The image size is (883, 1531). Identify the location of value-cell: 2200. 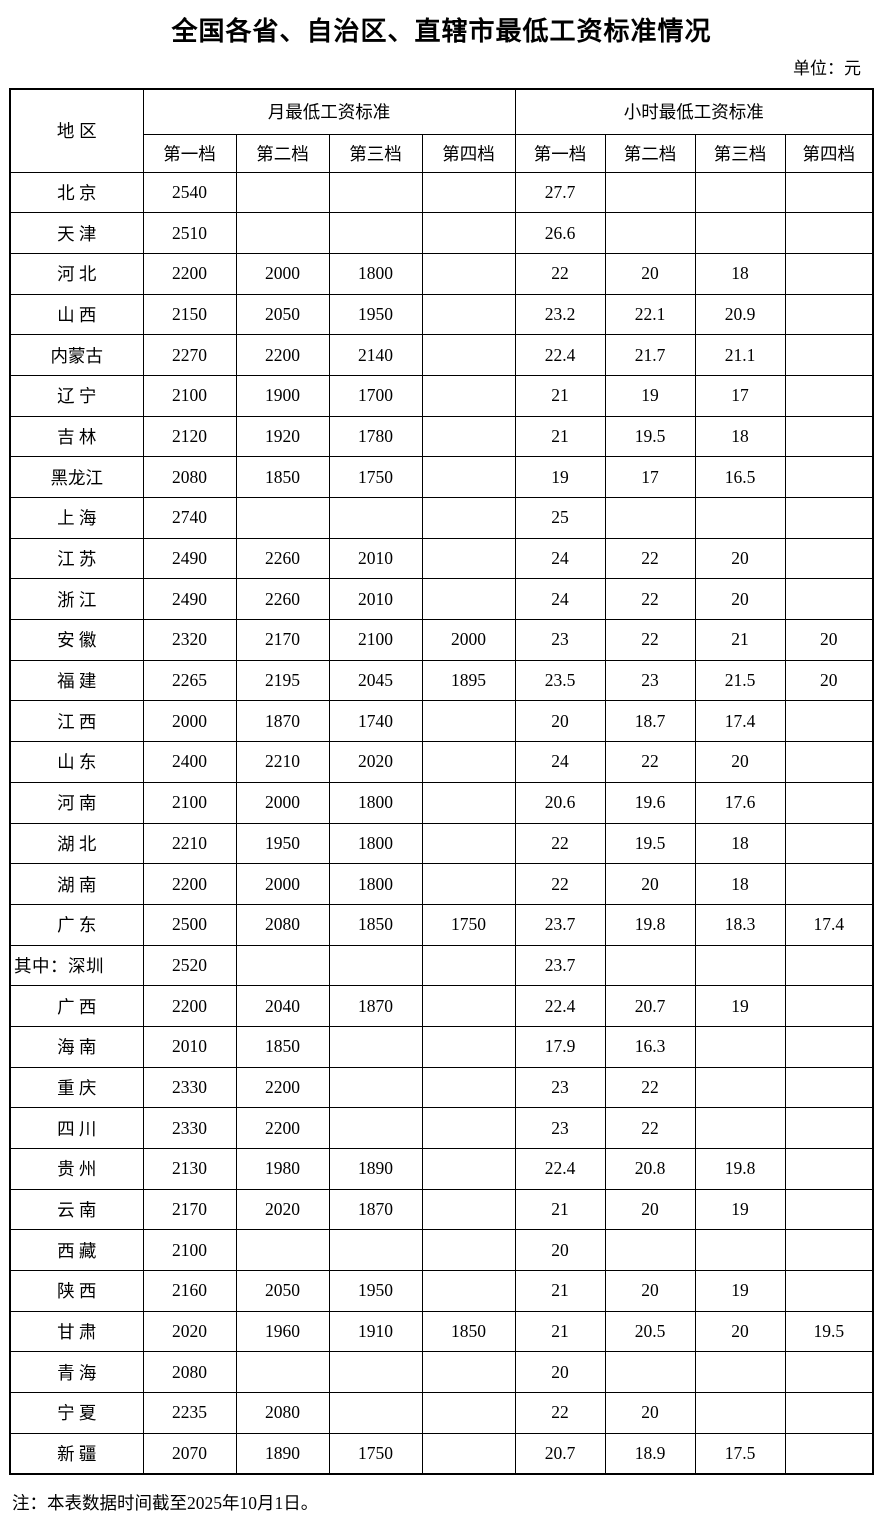
(189, 273).